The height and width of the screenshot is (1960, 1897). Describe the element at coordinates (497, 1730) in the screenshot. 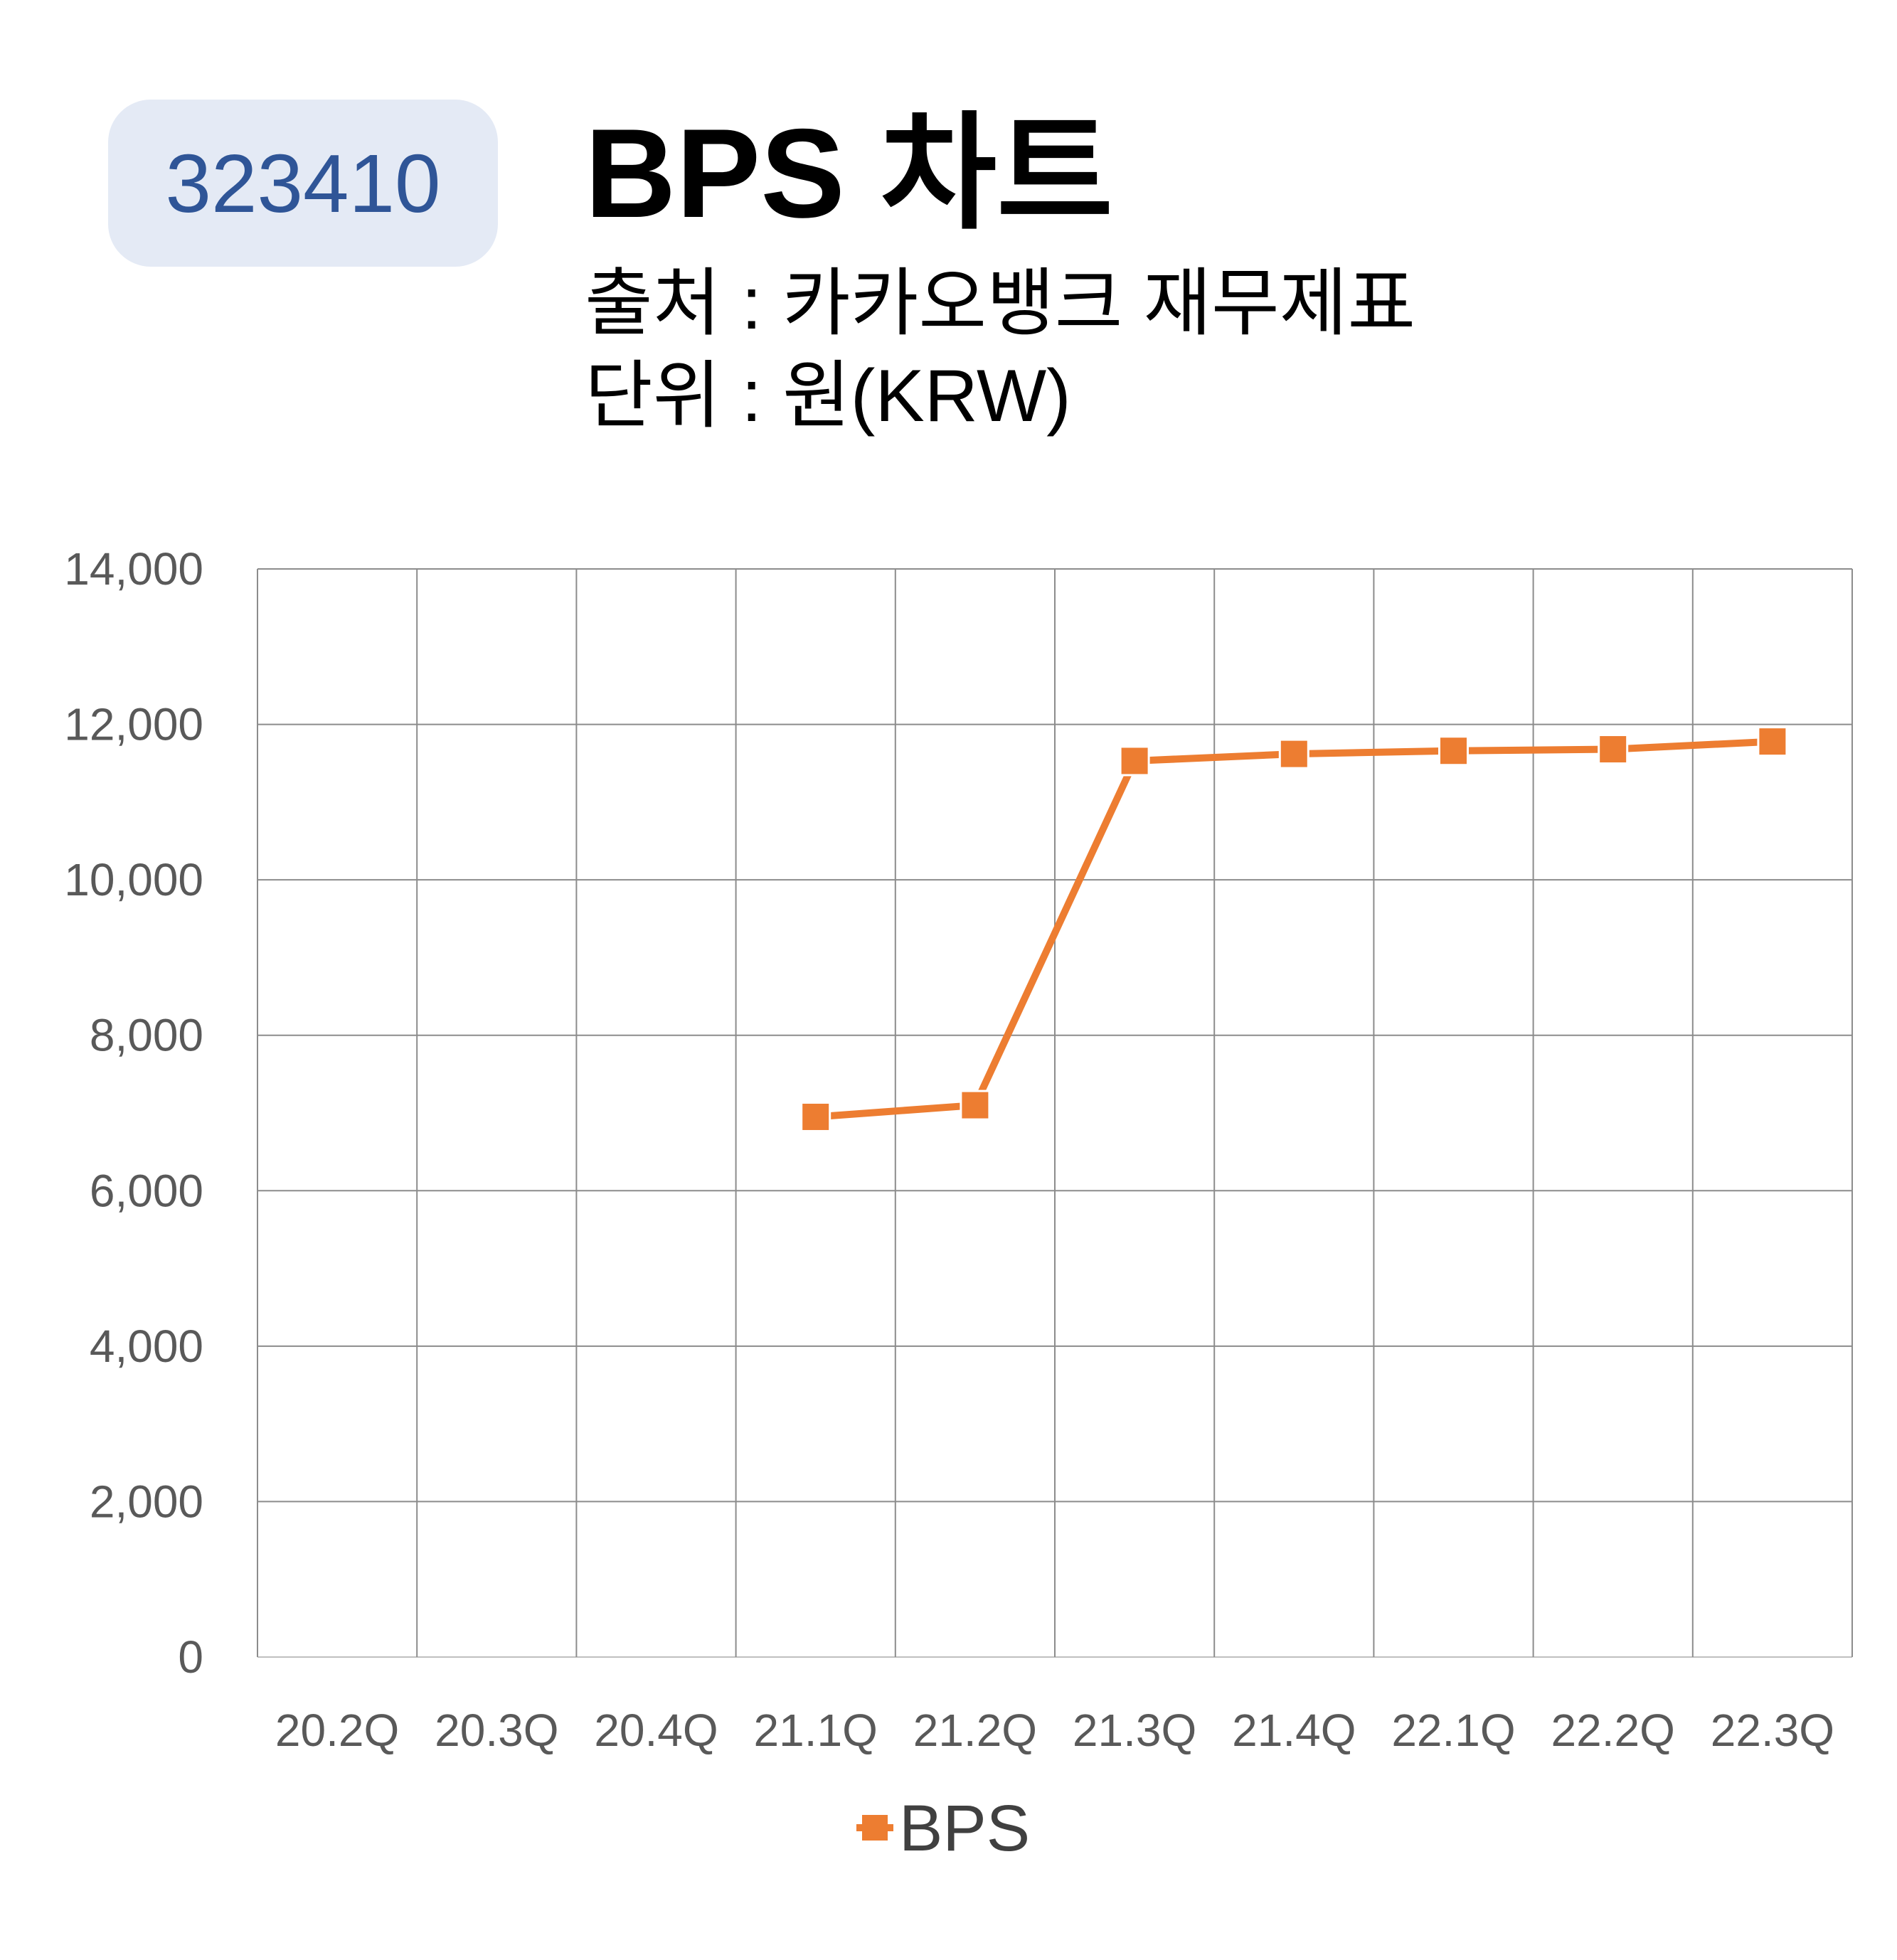

I see `x-tick-label: 20.3Q` at that location.